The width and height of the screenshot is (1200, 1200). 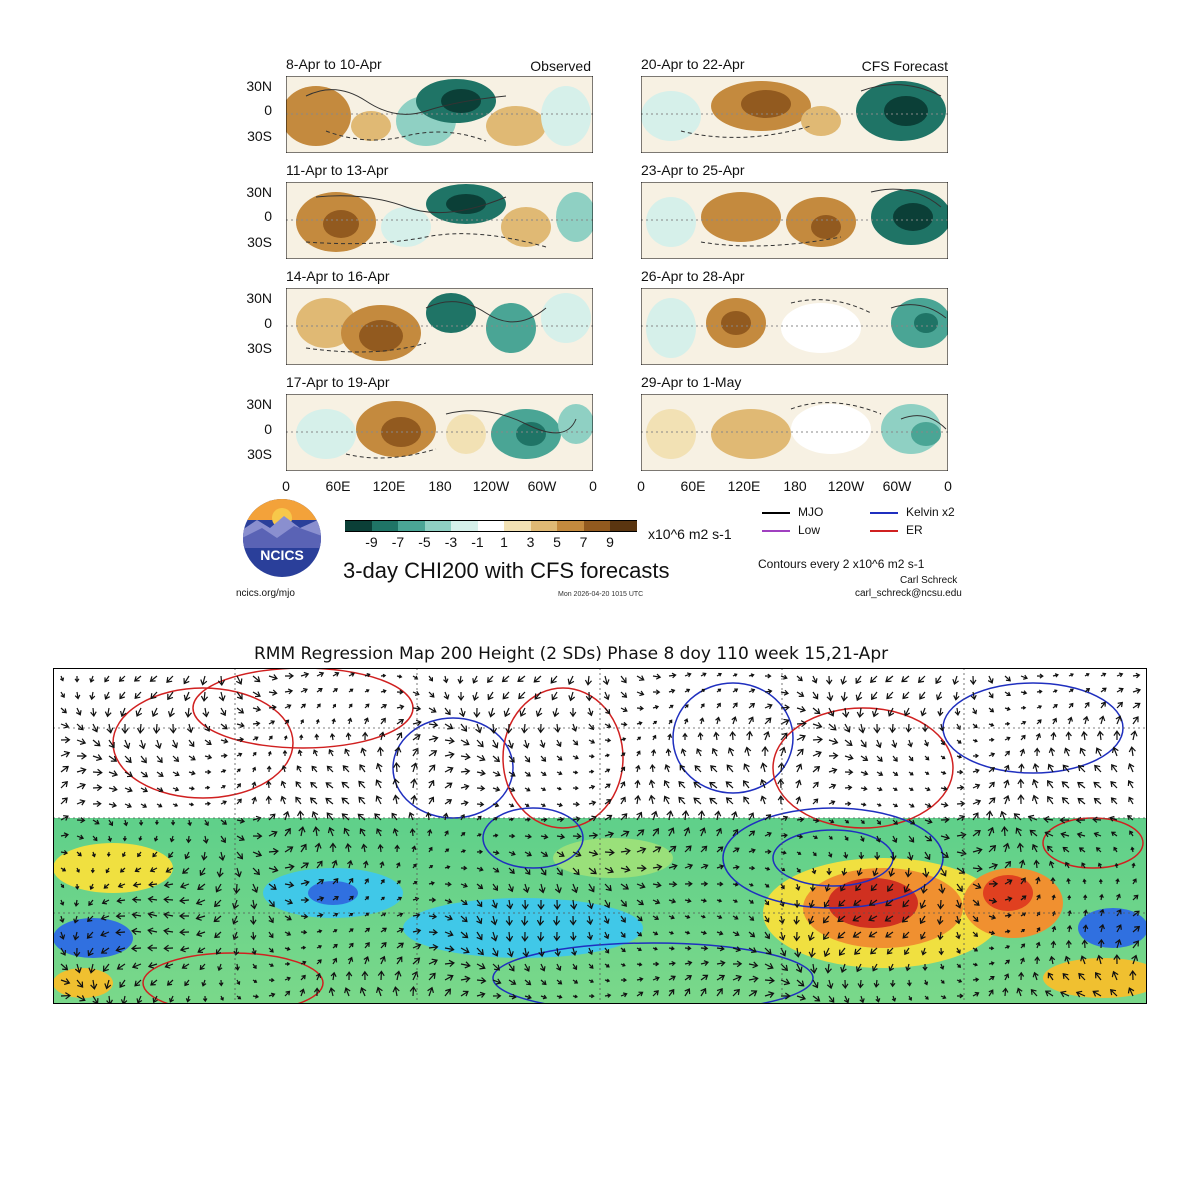 What do you see at coordinates (265, 593) in the screenshot?
I see `website-link: ncics.org/mjo` at bounding box center [265, 593].